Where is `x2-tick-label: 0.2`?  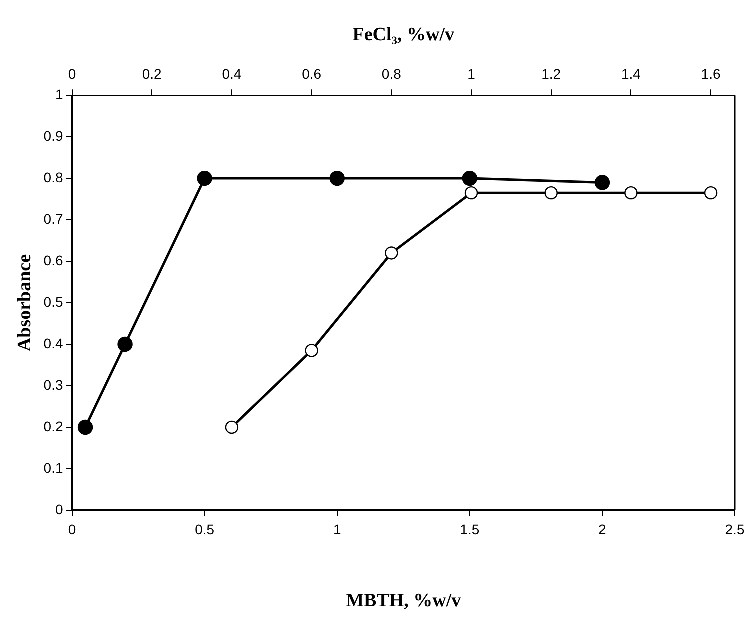 x2-tick-label: 0.2 is located at coordinates (152, 74).